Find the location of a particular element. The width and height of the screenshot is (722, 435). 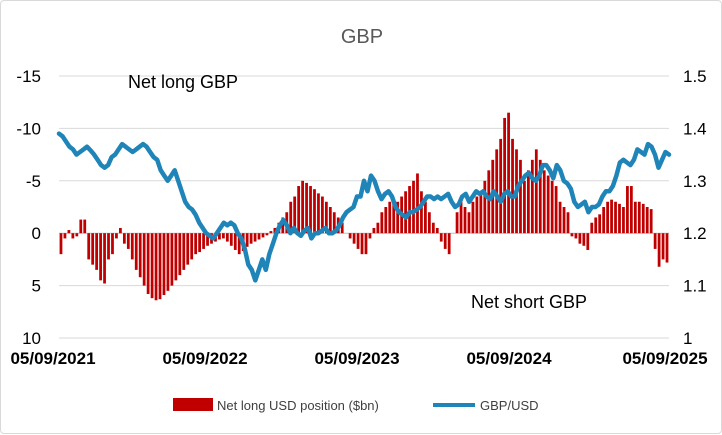

x-tick-label: 05/09/2022 is located at coordinates (204, 358).